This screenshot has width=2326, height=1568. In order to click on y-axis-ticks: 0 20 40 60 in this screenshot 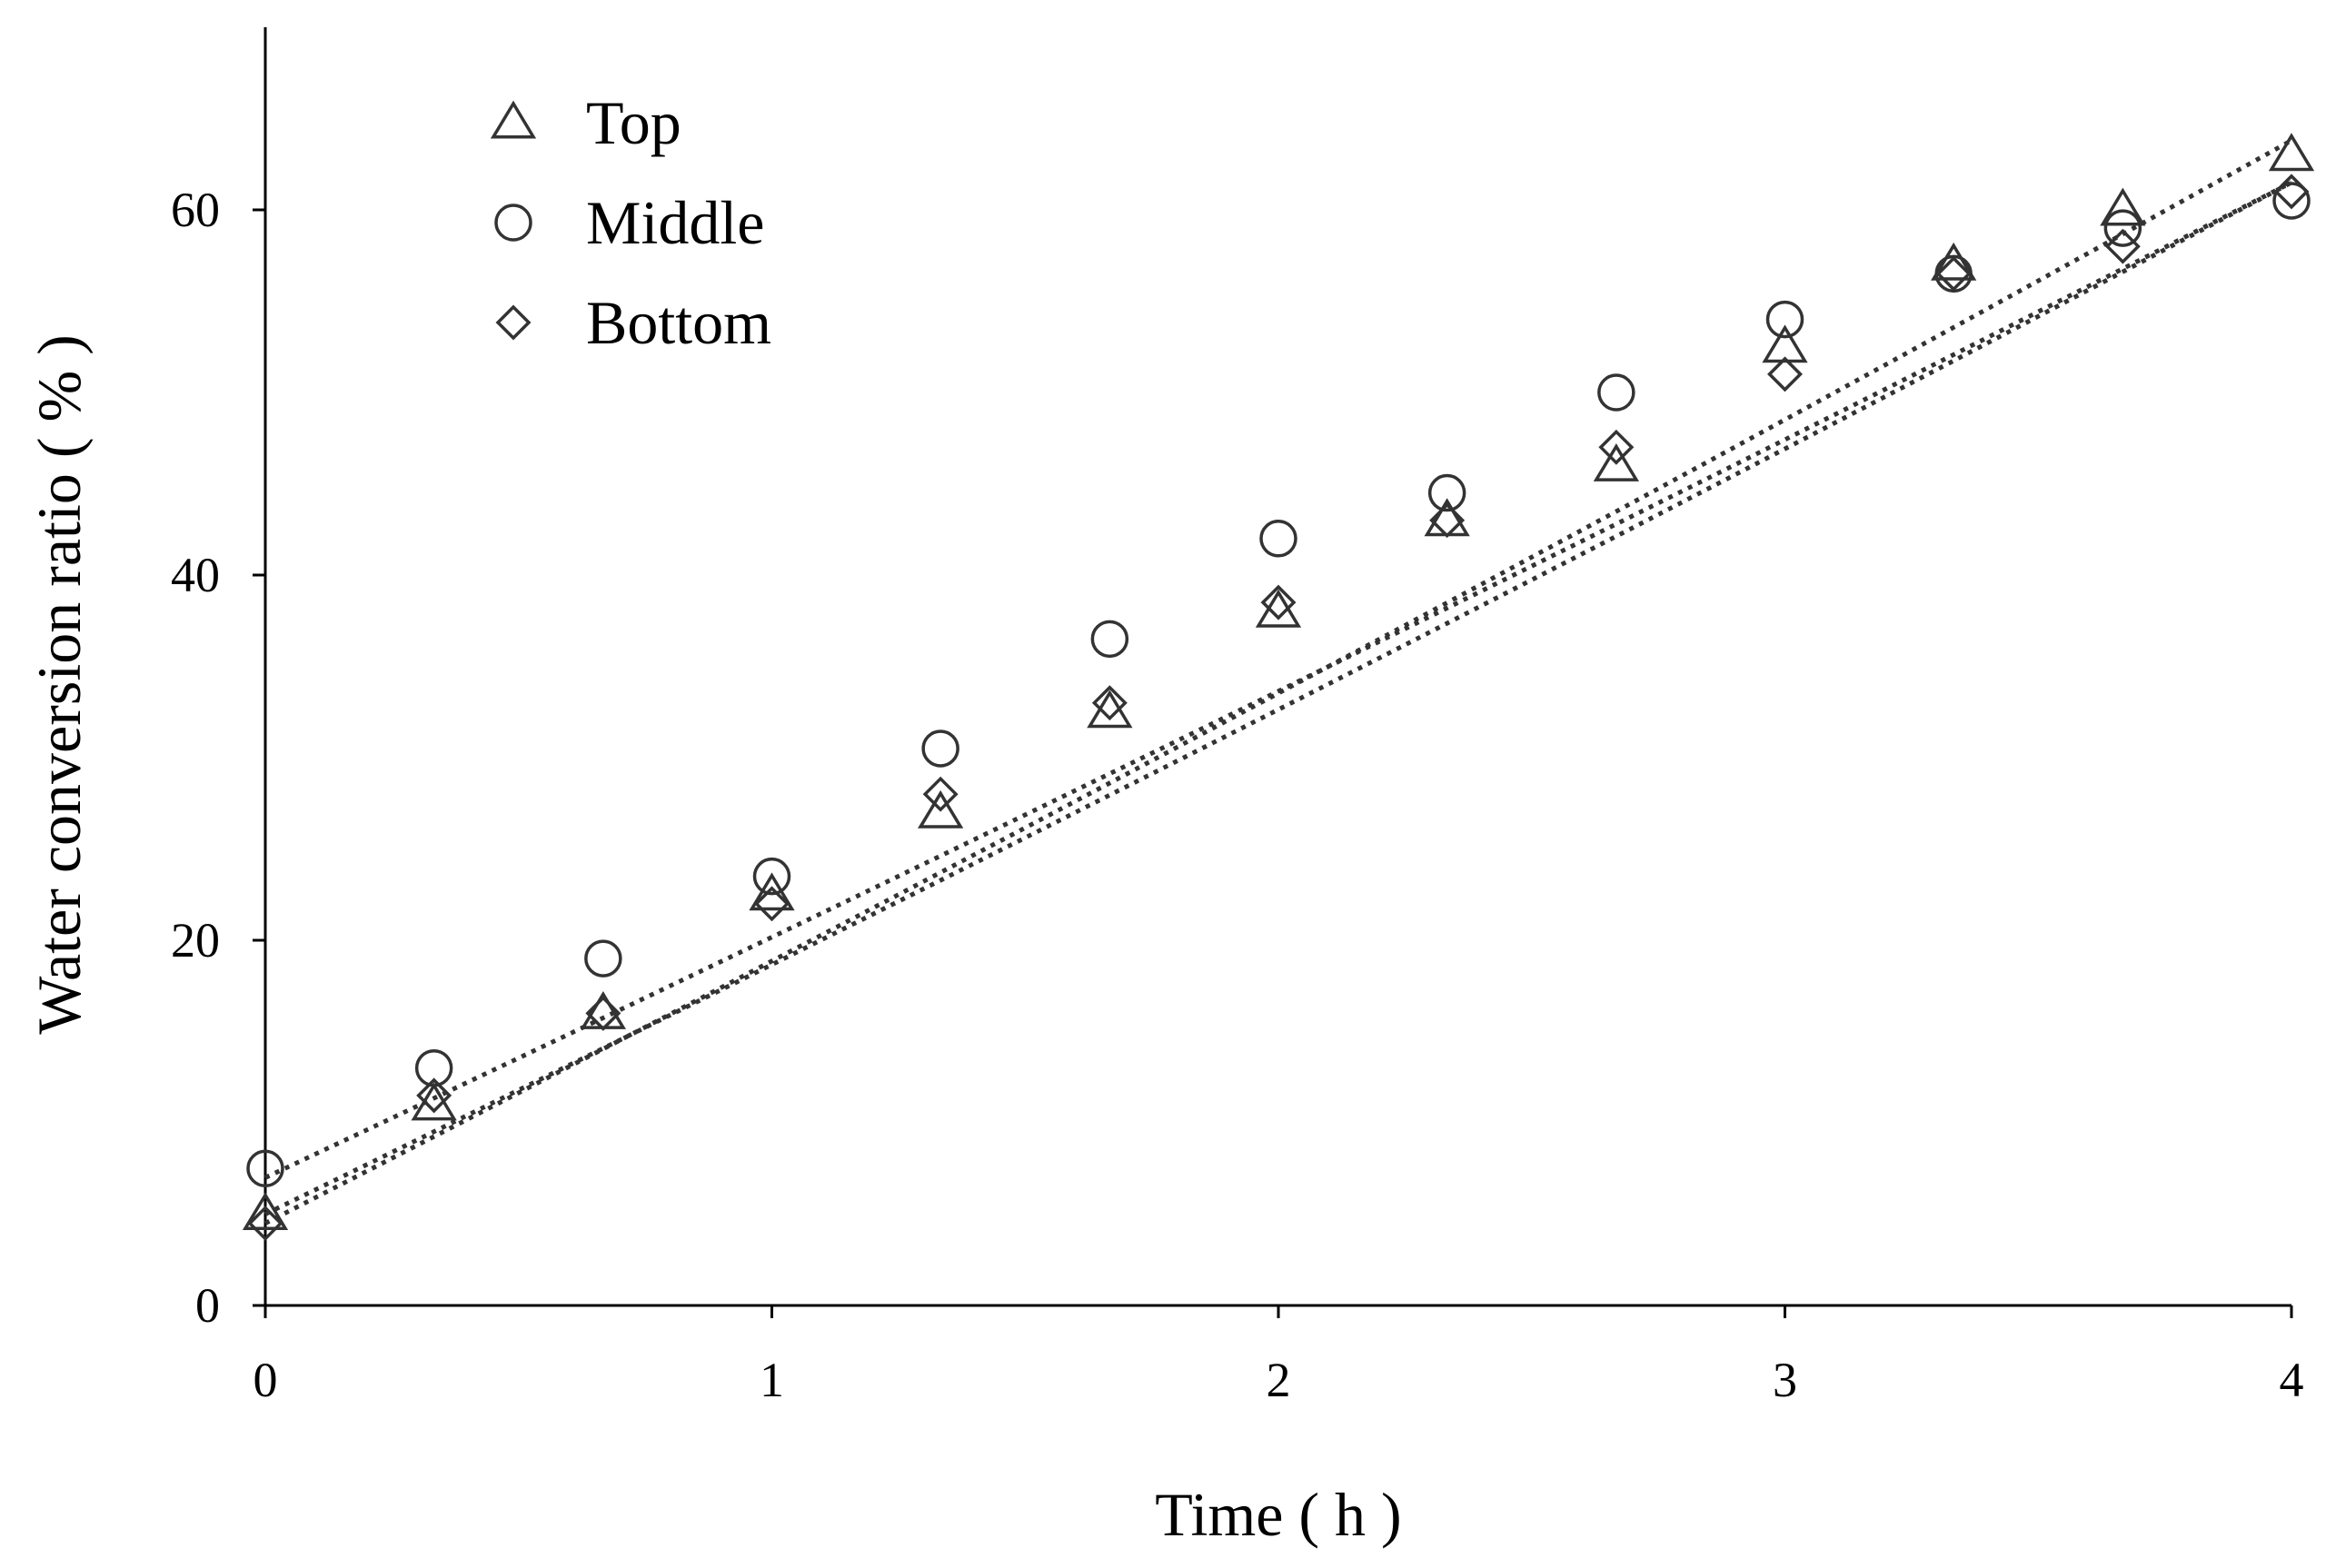, I will do `click(218, 758)`.